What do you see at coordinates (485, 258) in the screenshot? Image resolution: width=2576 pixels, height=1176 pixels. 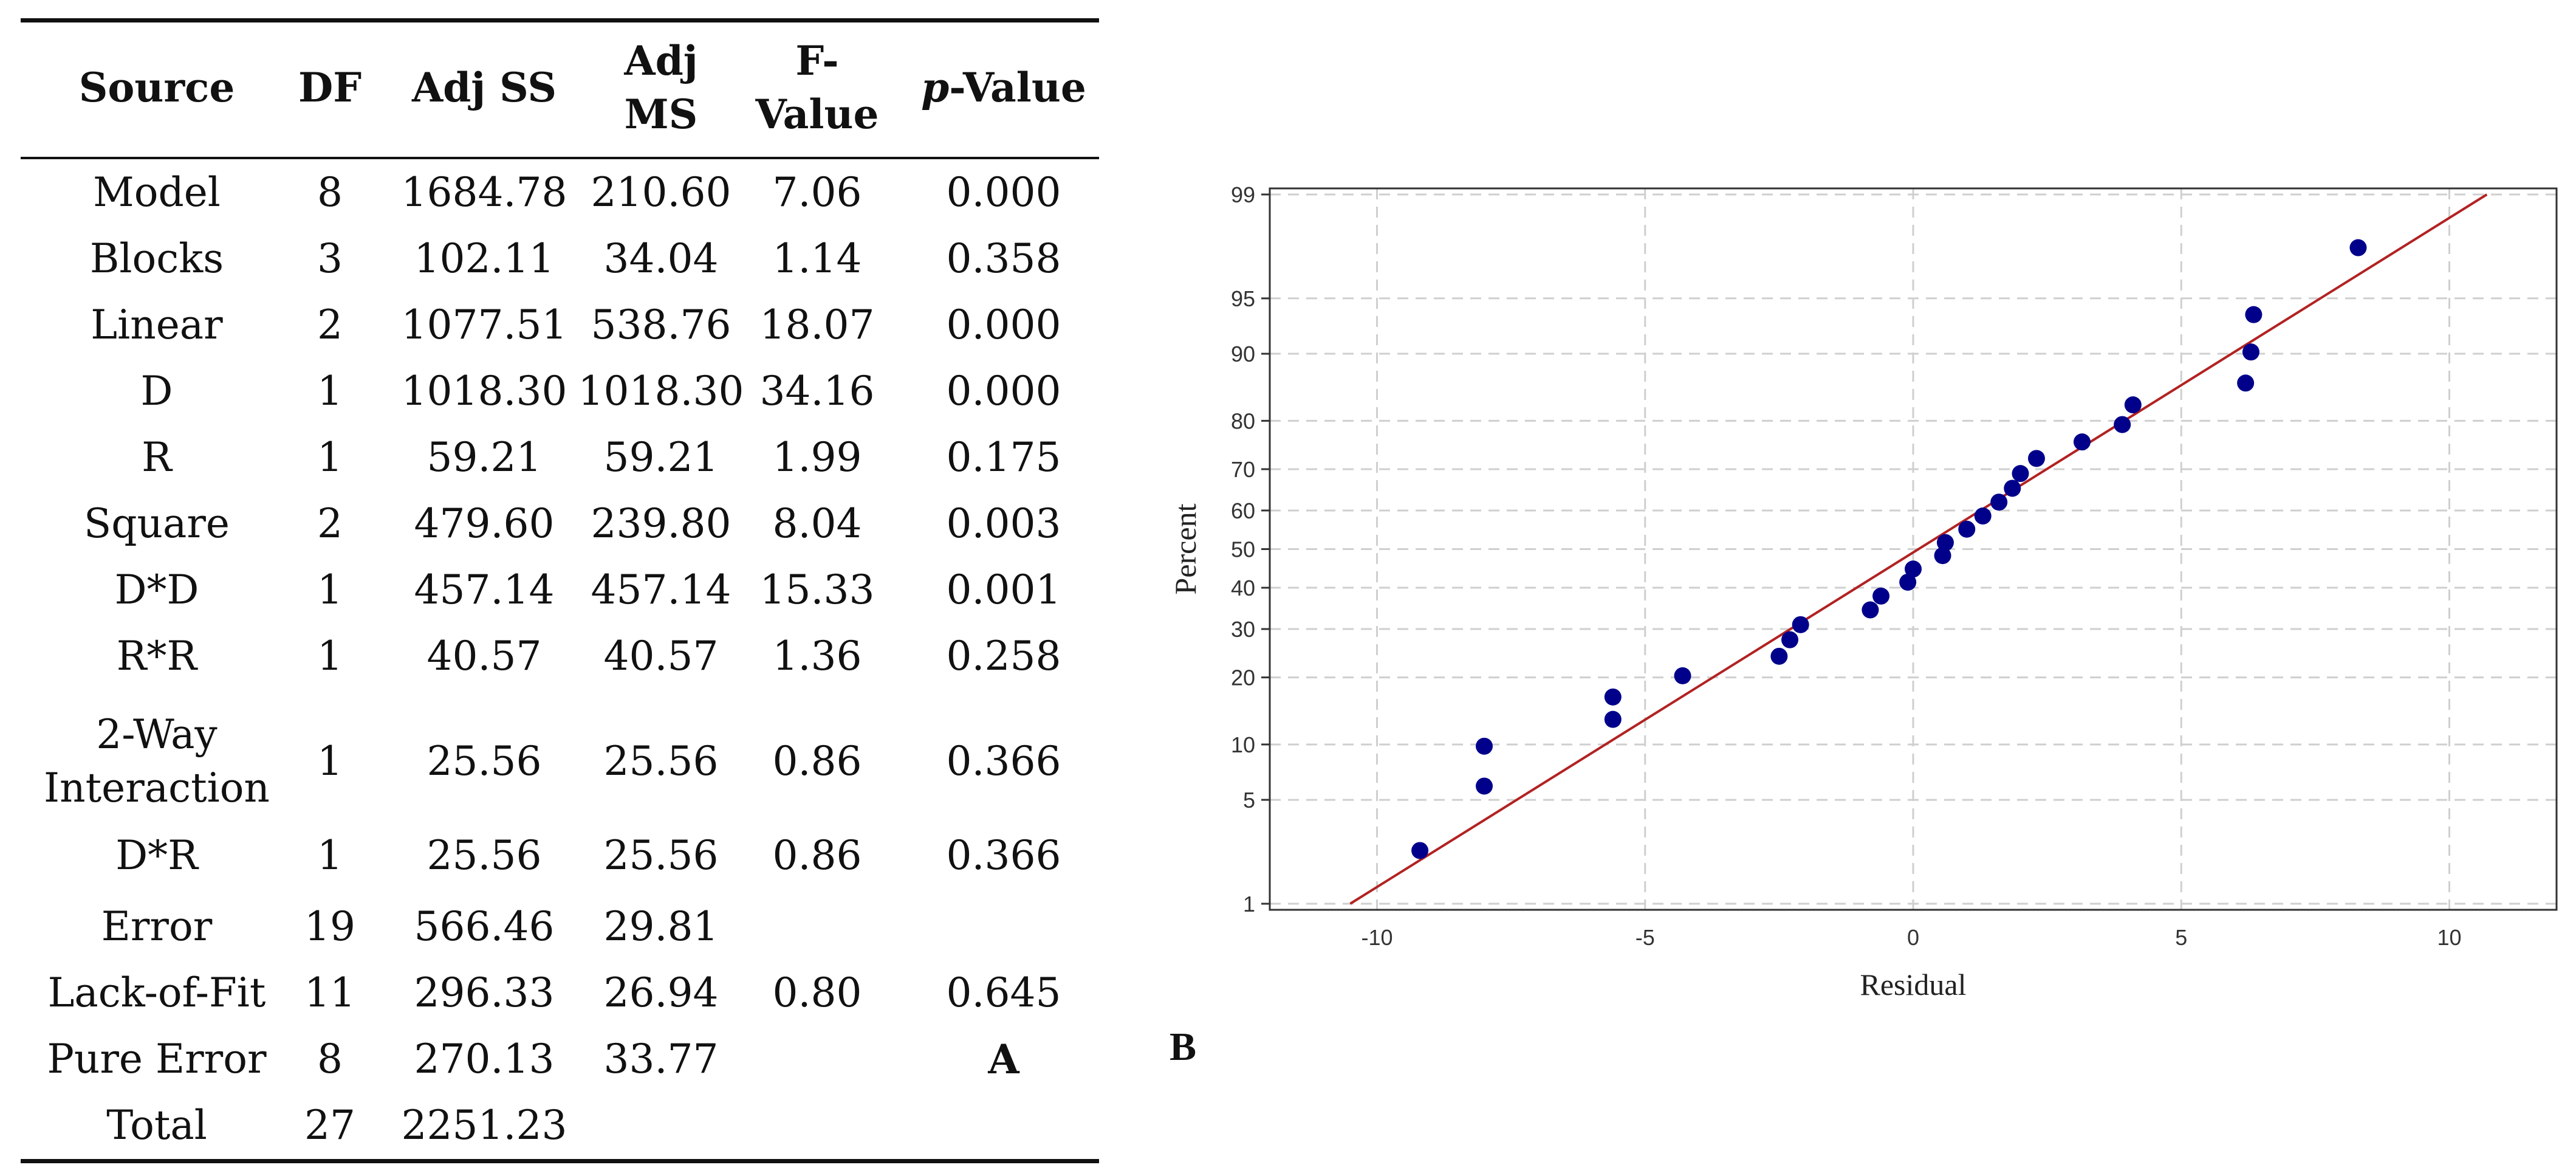 I see `cell-col-adj-ss: 102.11` at bounding box center [485, 258].